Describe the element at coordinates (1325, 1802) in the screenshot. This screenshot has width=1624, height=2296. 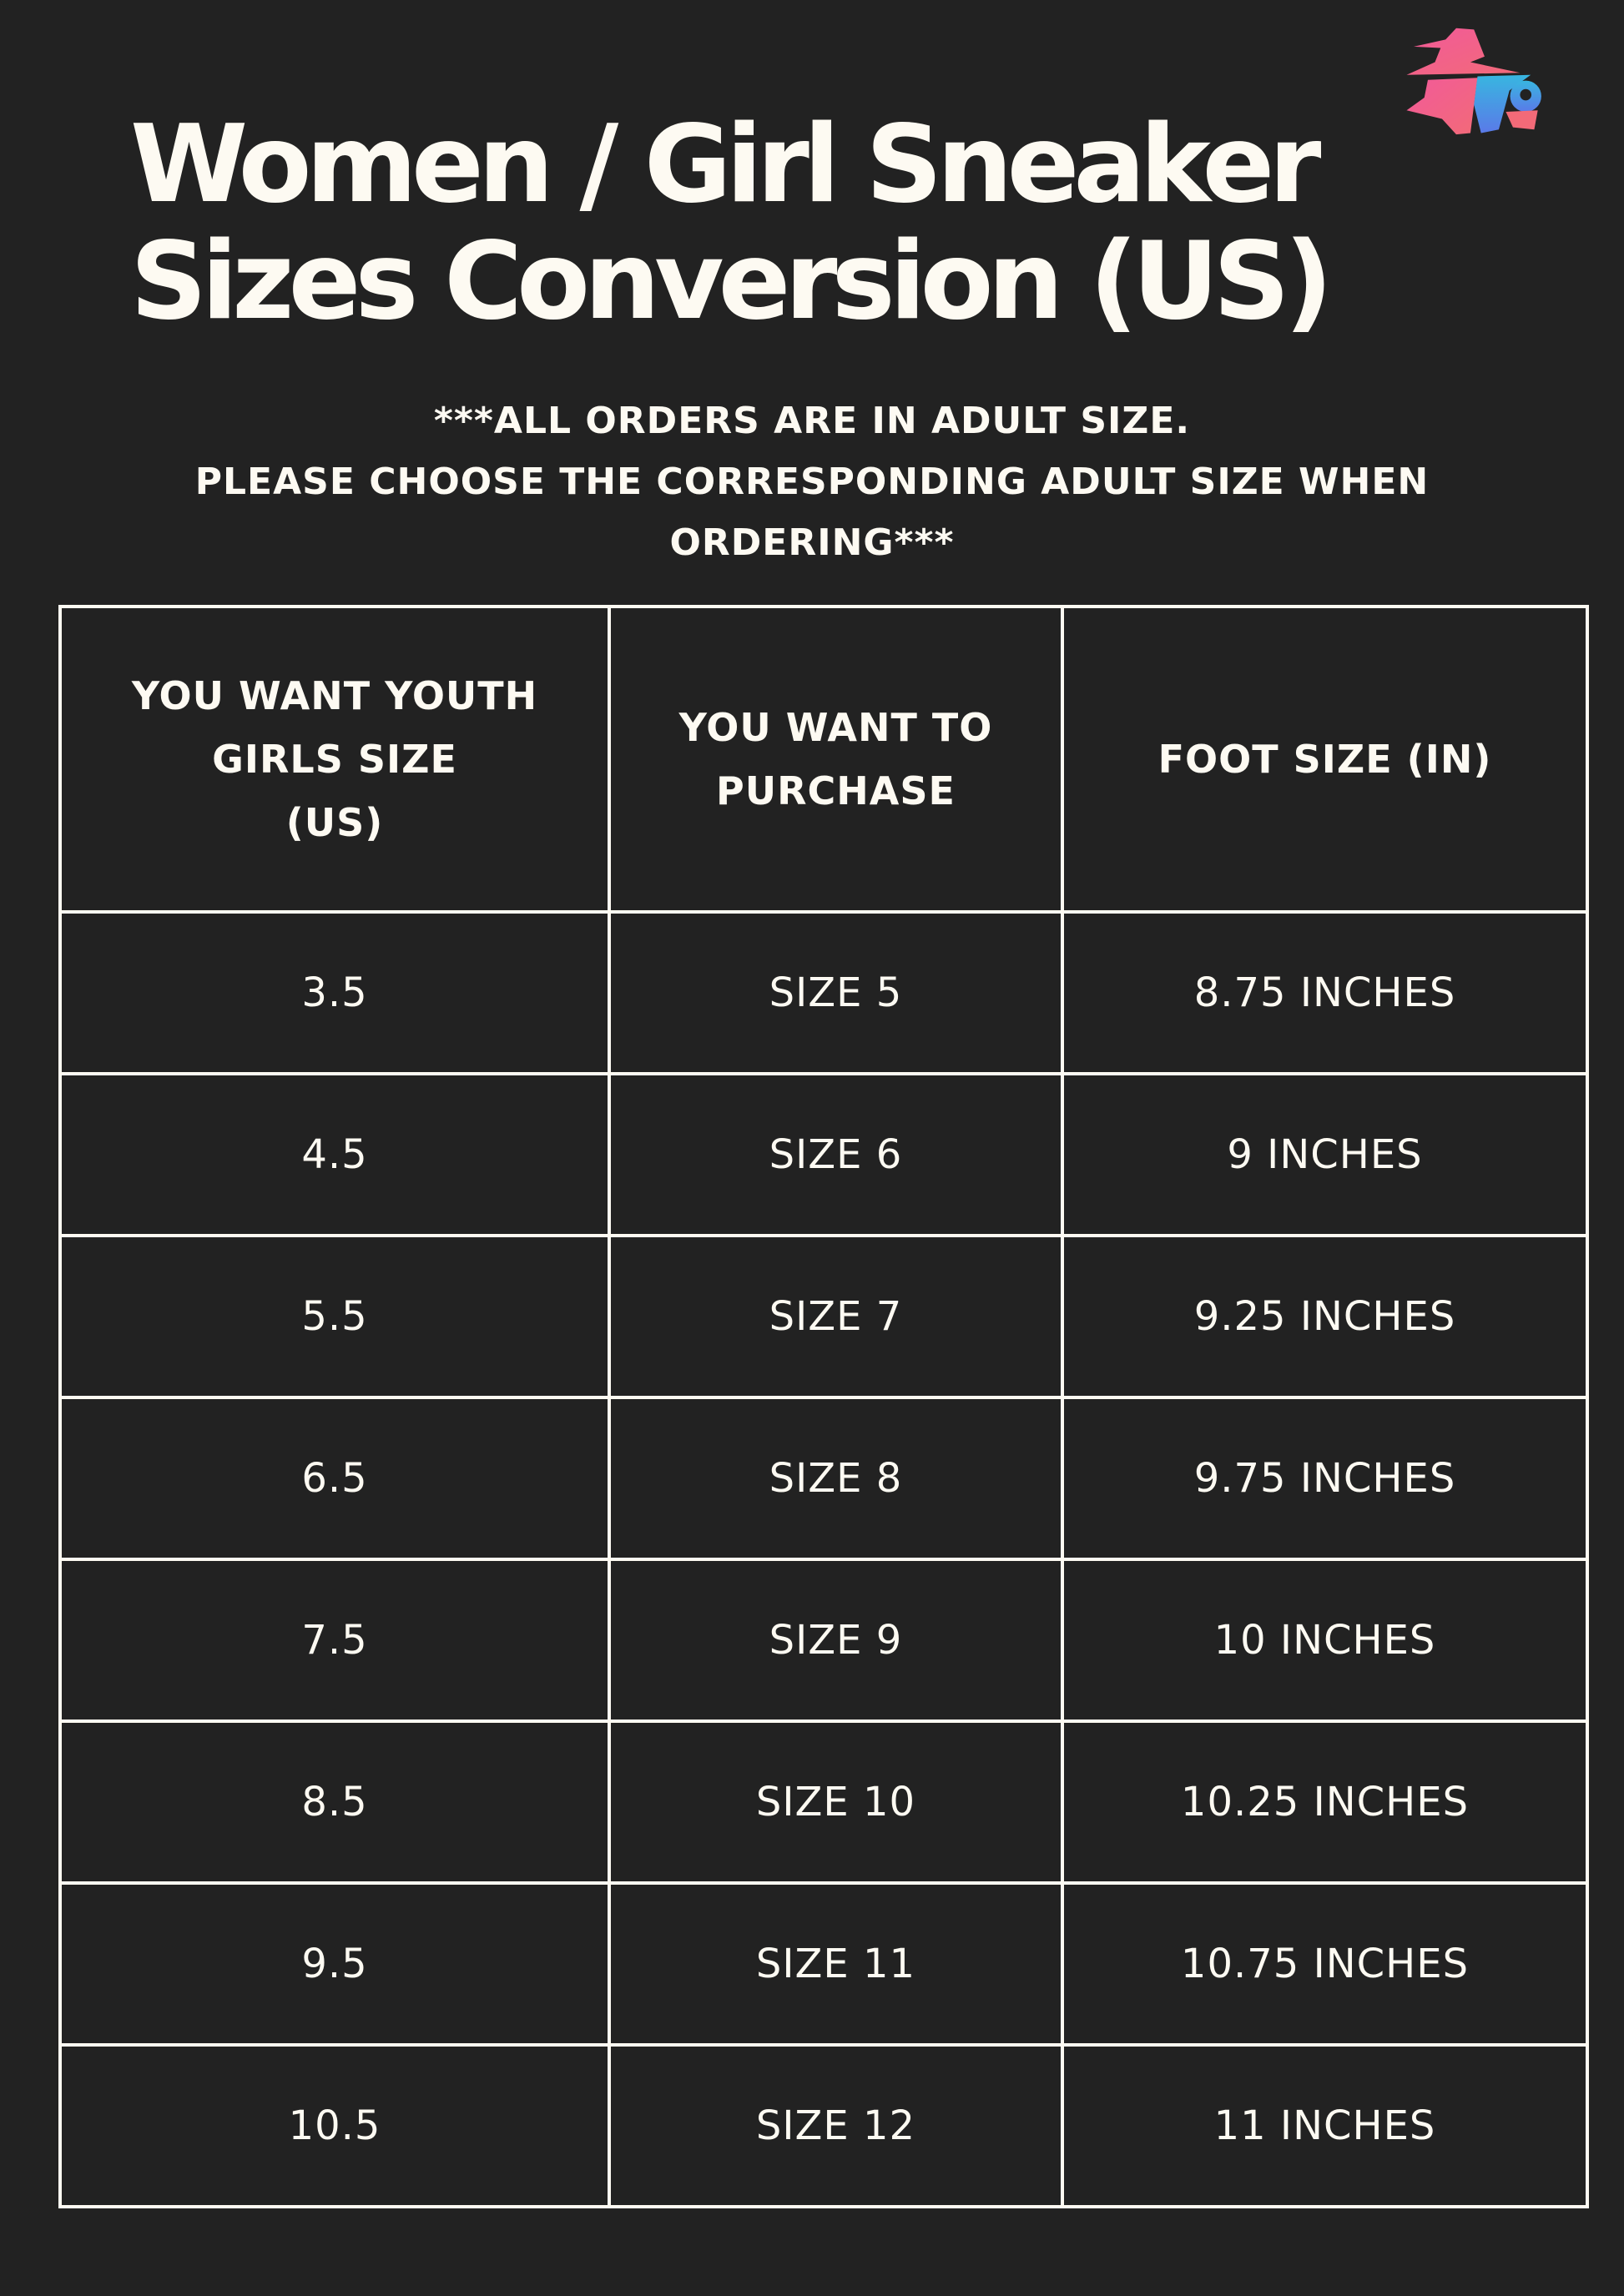
I see `foot-size-cell: 10.25 INCHES` at that location.